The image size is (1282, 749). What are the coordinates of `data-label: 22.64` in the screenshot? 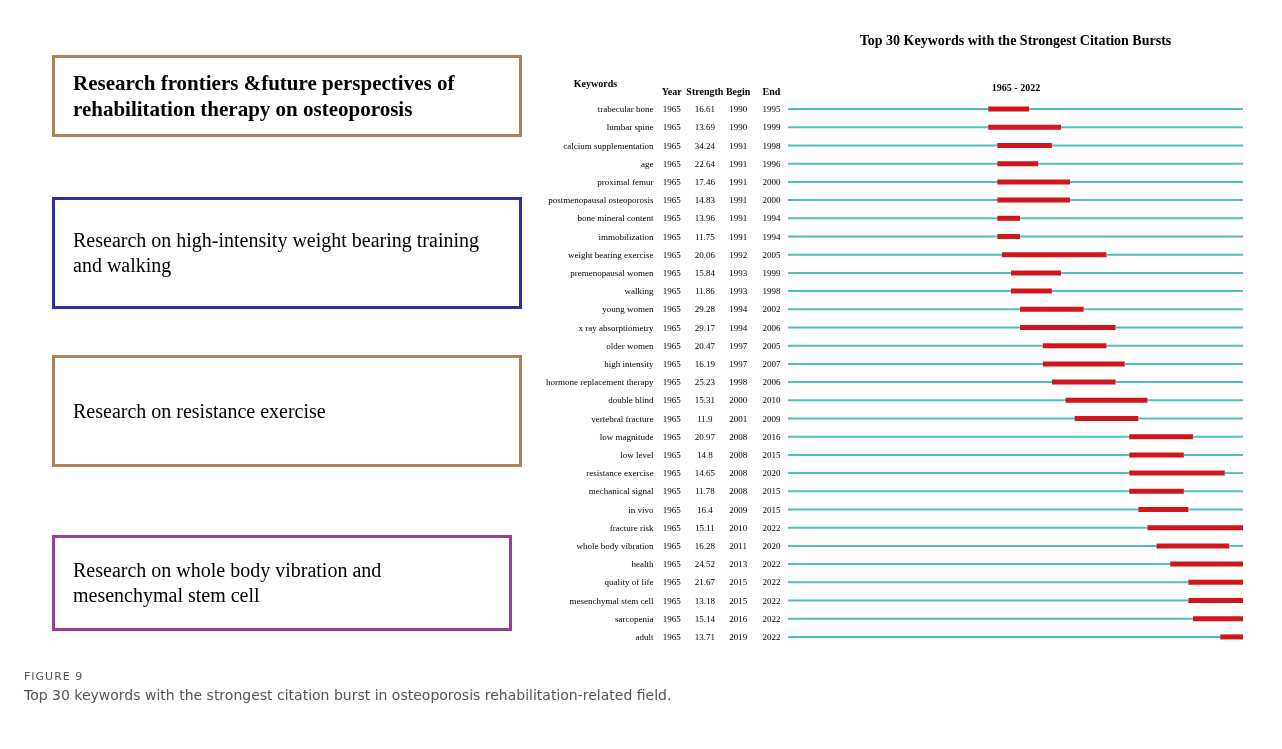 It's located at (705, 163).